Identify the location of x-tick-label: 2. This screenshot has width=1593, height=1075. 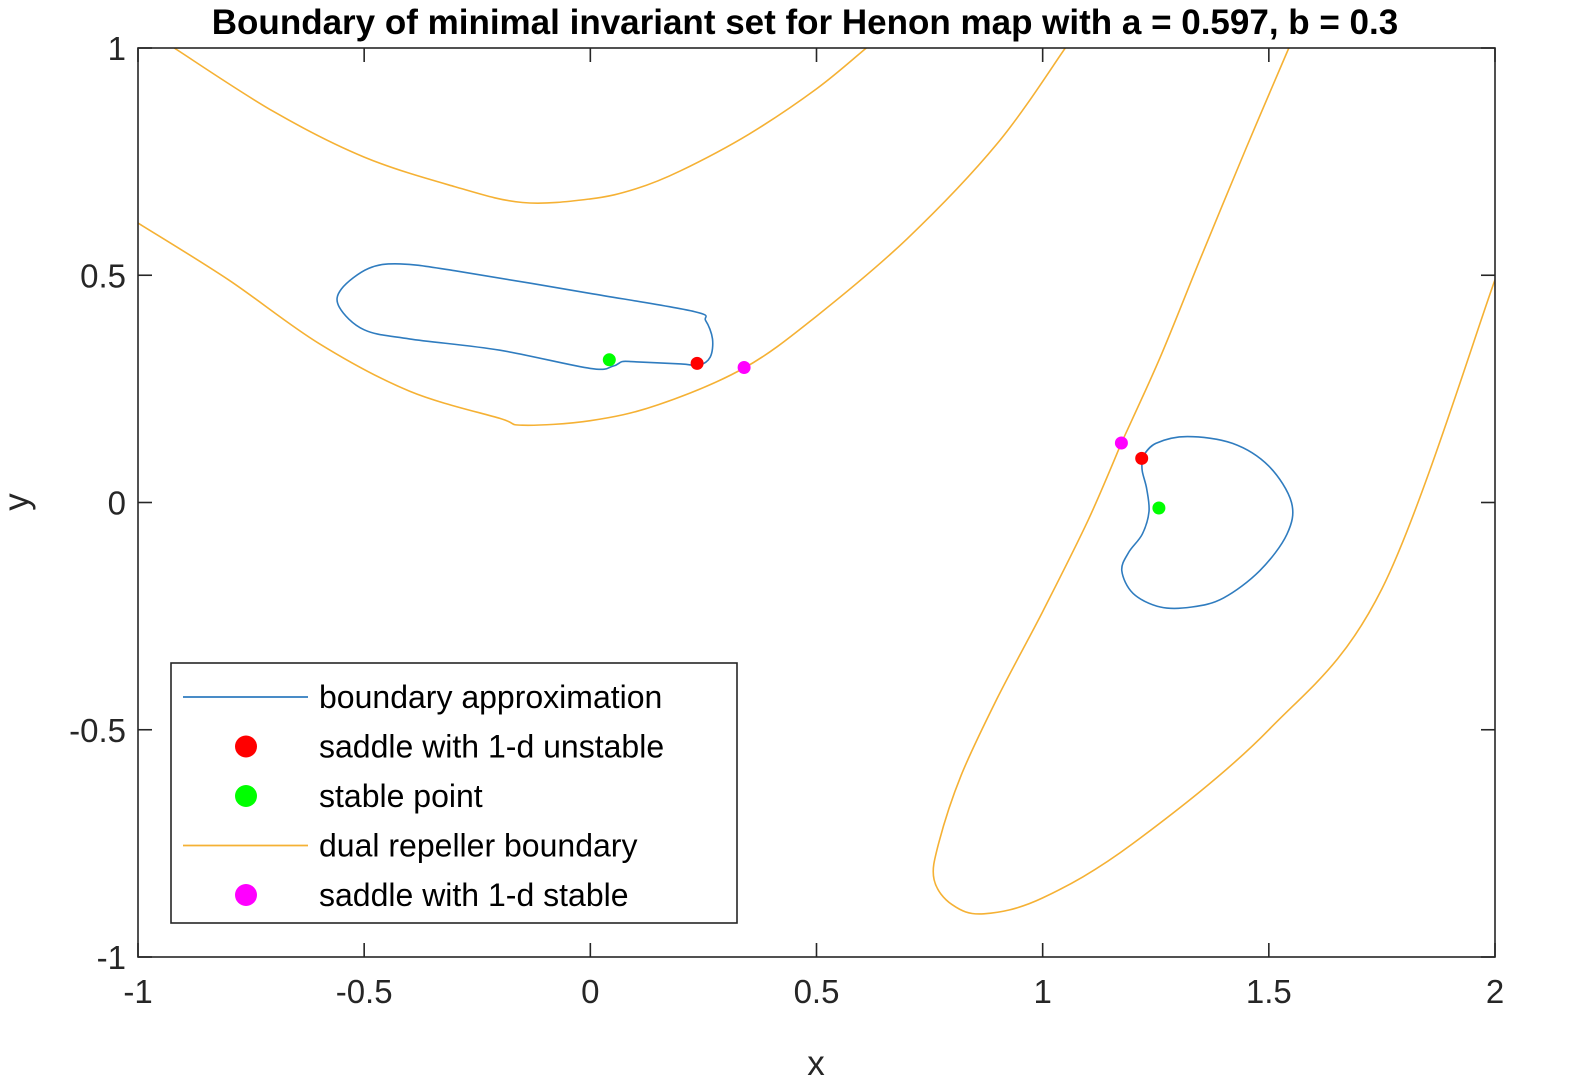
(1495, 991).